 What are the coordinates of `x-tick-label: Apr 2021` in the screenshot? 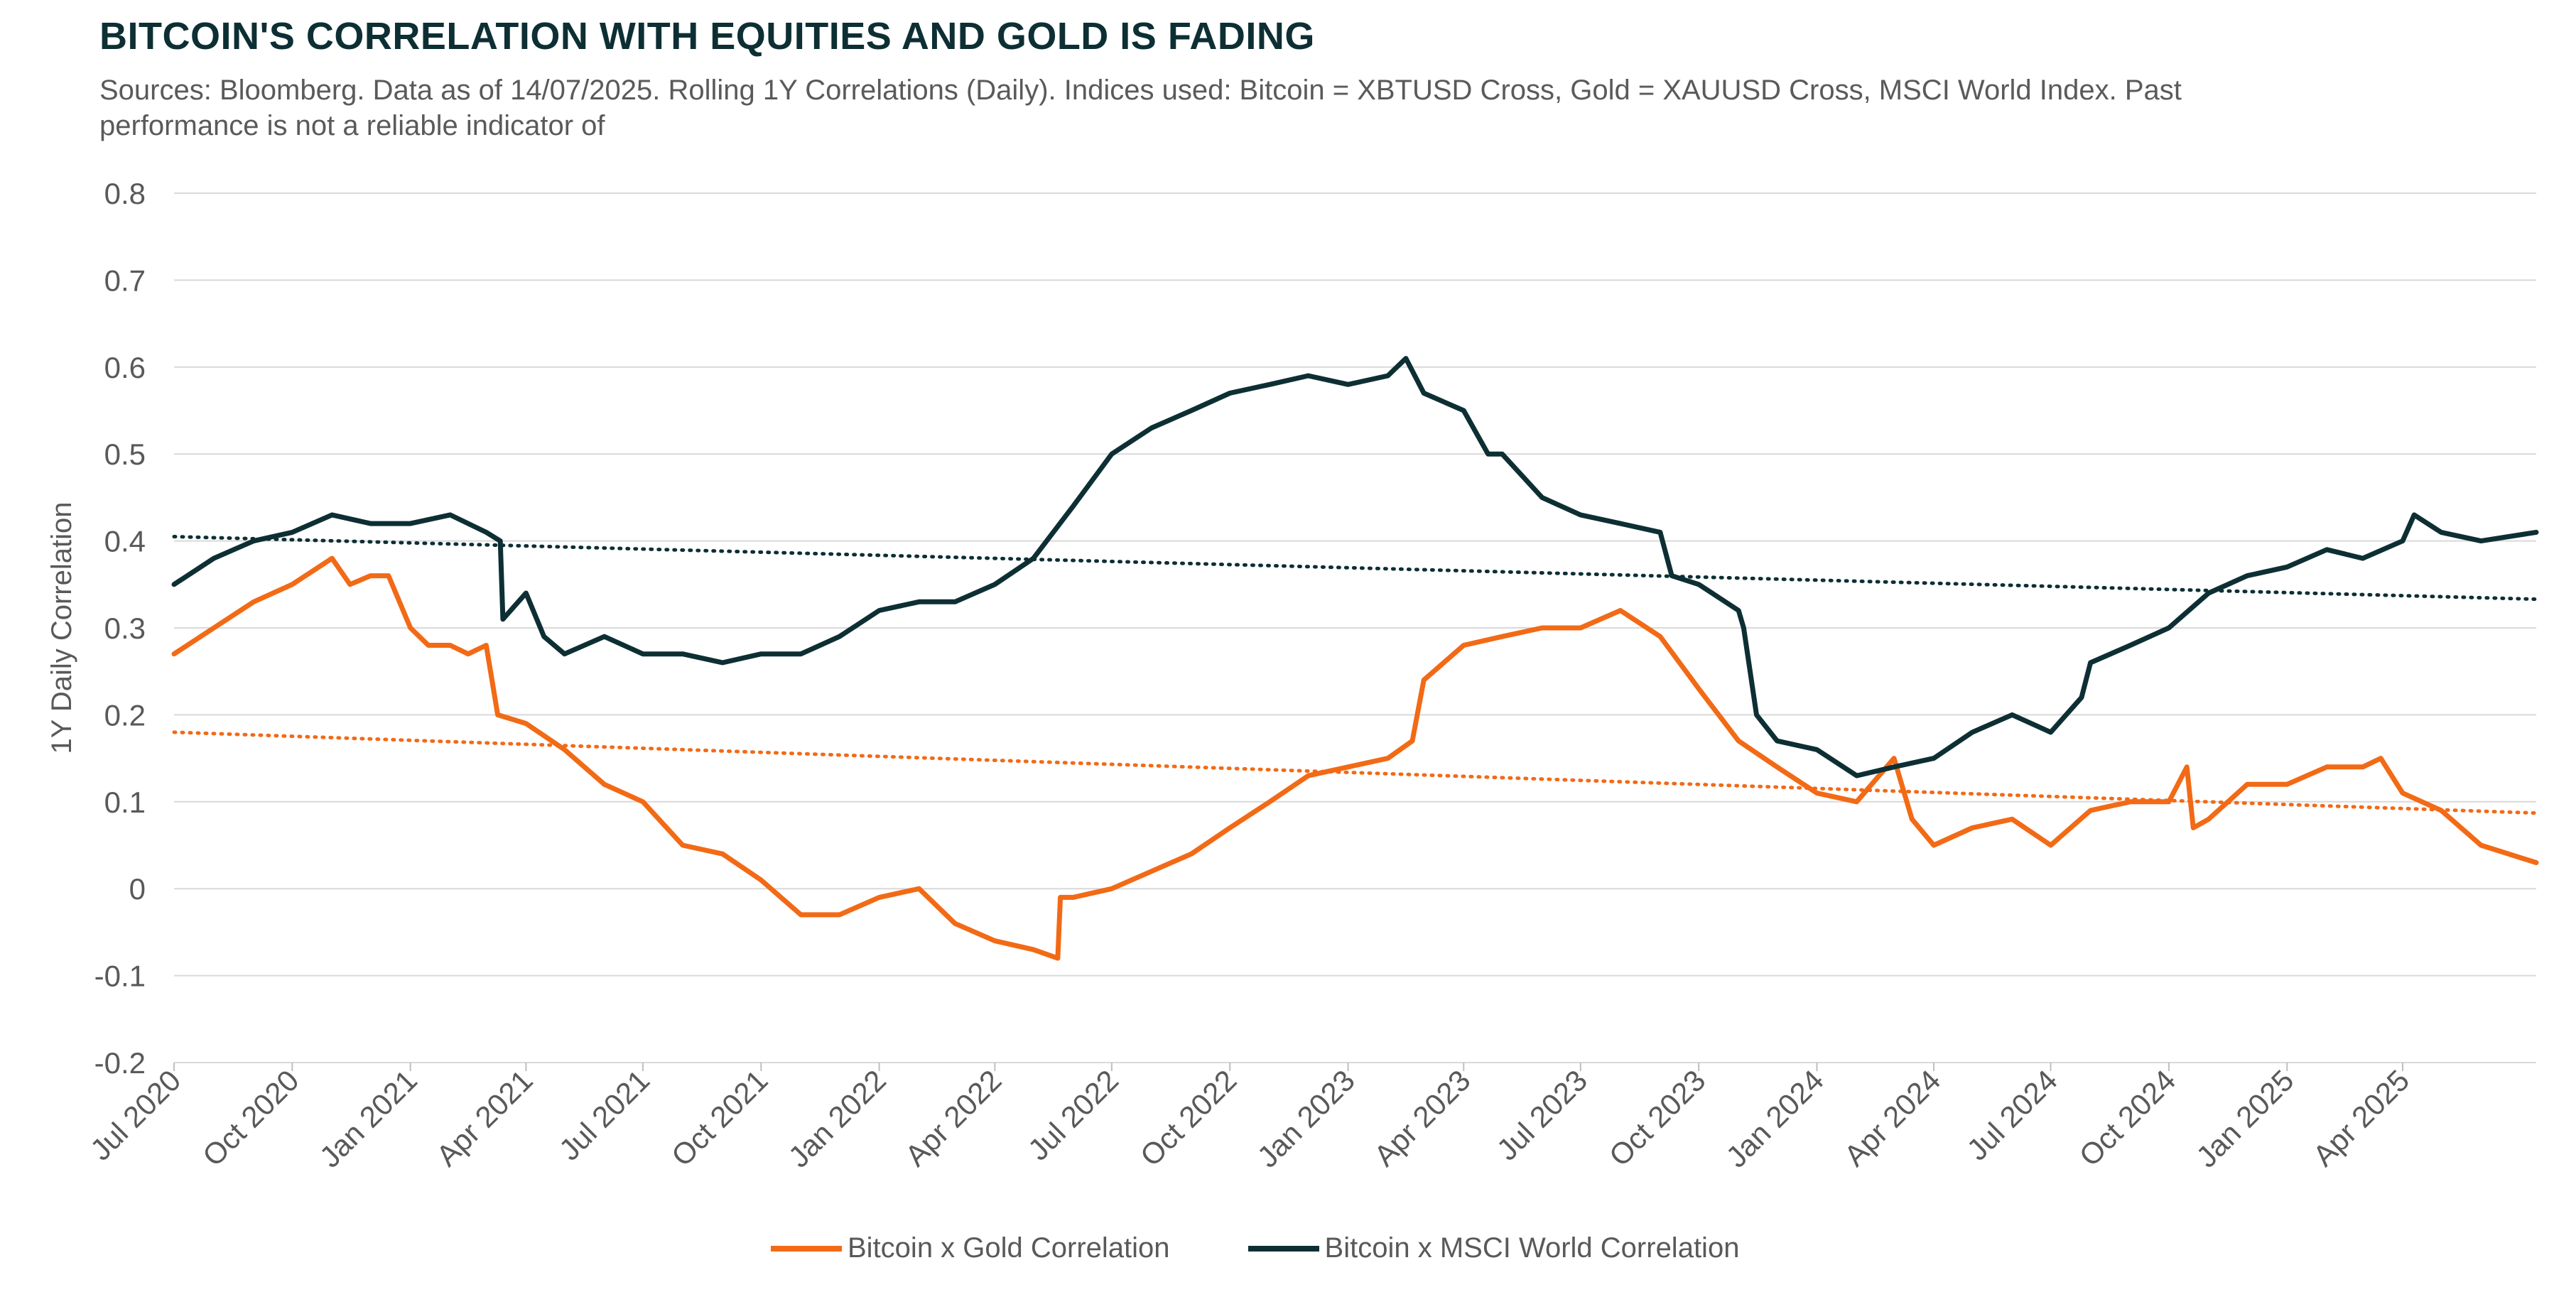 It's located at (484, 1118).